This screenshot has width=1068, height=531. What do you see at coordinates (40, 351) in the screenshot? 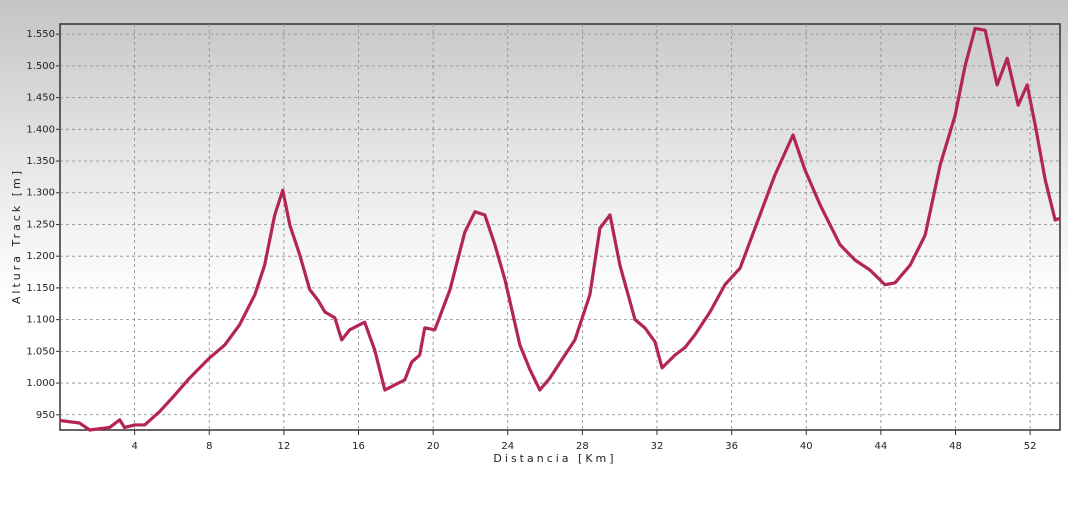
I see `y-tick-label: 1.050` at bounding box center [40, 351].